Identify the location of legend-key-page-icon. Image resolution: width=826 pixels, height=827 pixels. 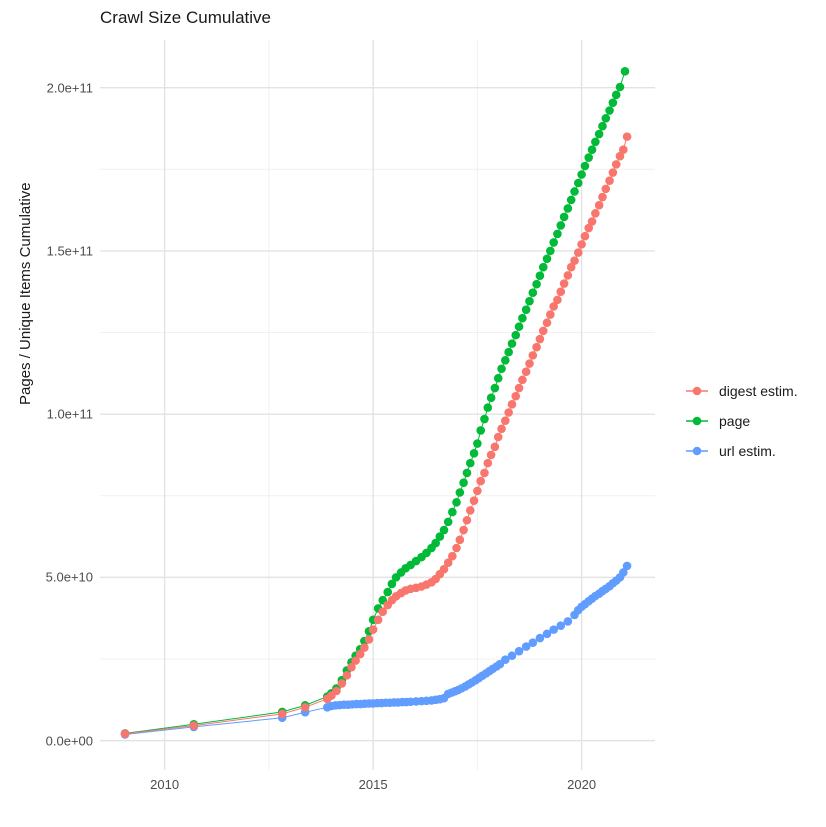
(697, 421).